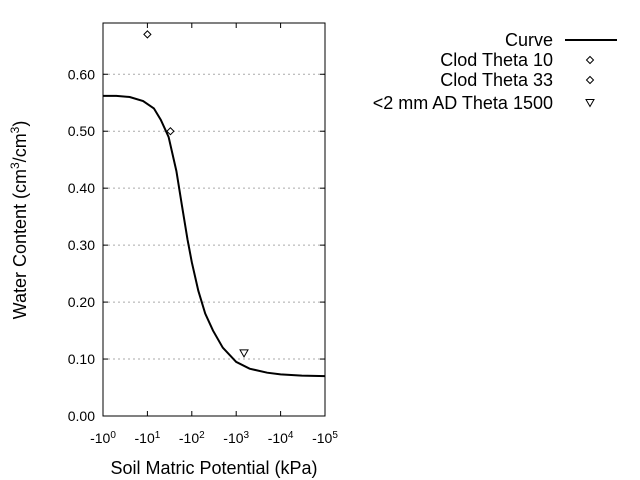 The height and width of the screenshot is (480, 640). I want to click on marker-layer, so click(196, 194).